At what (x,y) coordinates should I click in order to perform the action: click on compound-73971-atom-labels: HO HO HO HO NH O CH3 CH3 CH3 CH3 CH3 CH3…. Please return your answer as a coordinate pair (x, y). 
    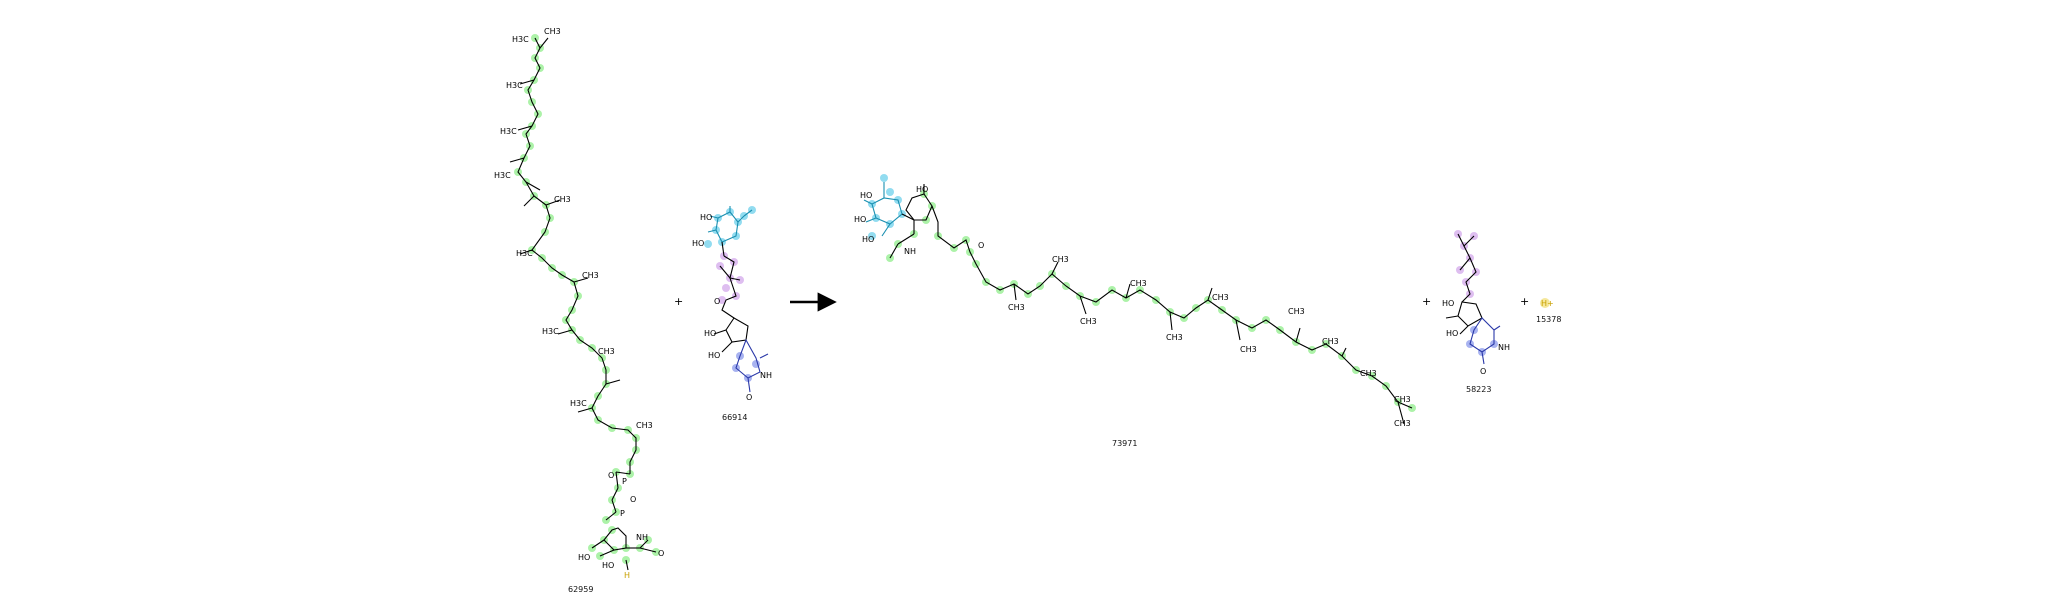
    Looking at the image, I should click on (1132, 306).